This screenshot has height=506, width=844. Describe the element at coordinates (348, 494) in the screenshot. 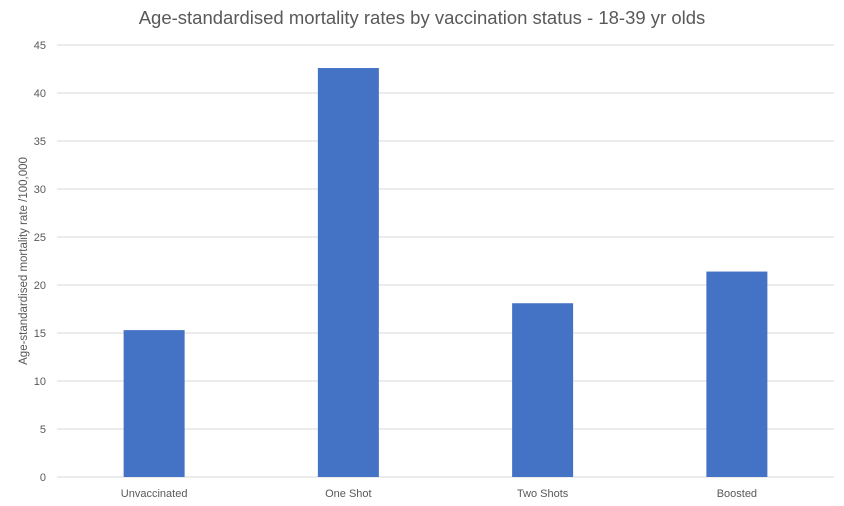

I see `x-tick-label: One Shot` at that location.